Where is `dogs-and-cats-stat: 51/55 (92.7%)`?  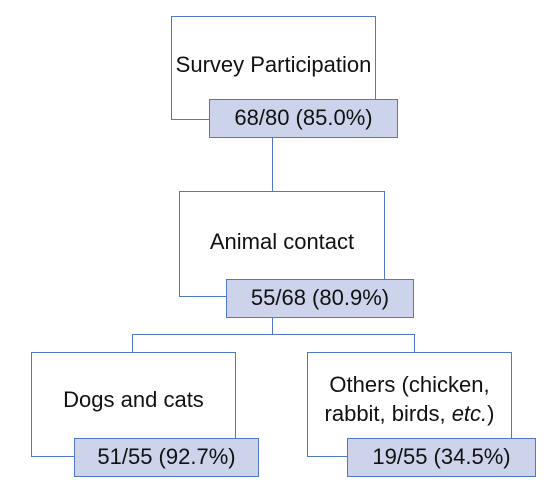 dogs-and-cats-stat: 51/55 (92.7%) is located at coordinates (166, 457).